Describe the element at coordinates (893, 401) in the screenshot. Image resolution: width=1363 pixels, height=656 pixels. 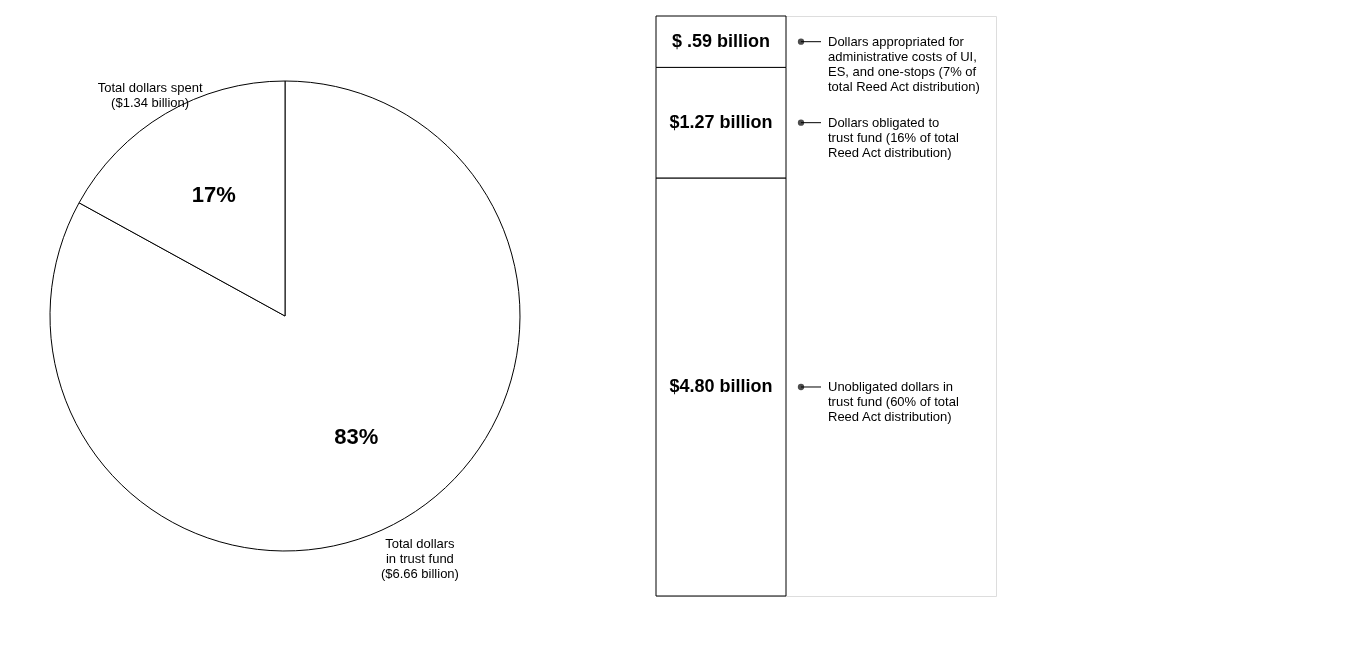
I see `legend-label: Unobligated dollars in trust fund (60% of total Reed Act distribution)` at that location.